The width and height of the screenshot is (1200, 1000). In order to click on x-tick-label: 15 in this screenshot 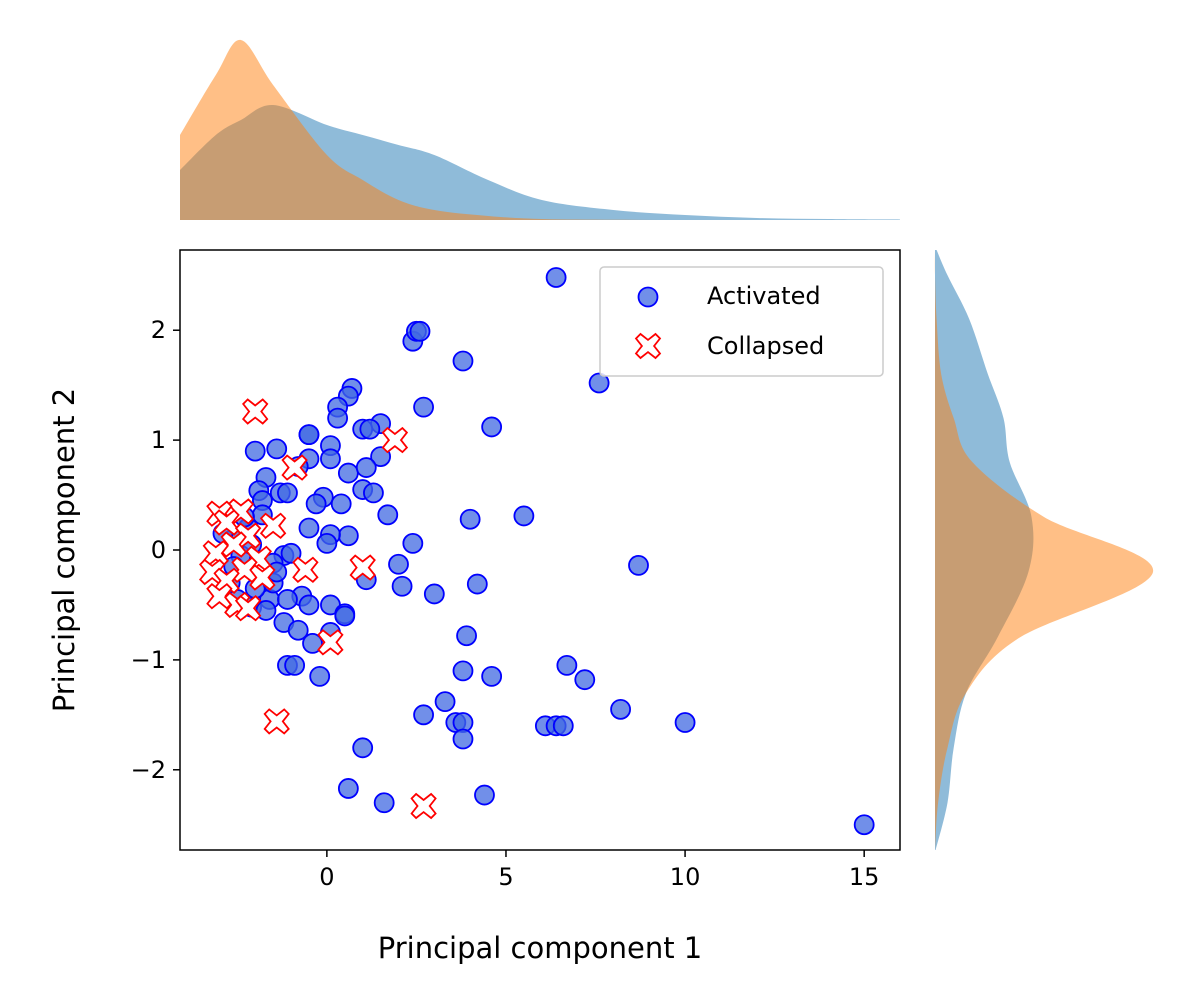, I will do `click(864, 877)`.